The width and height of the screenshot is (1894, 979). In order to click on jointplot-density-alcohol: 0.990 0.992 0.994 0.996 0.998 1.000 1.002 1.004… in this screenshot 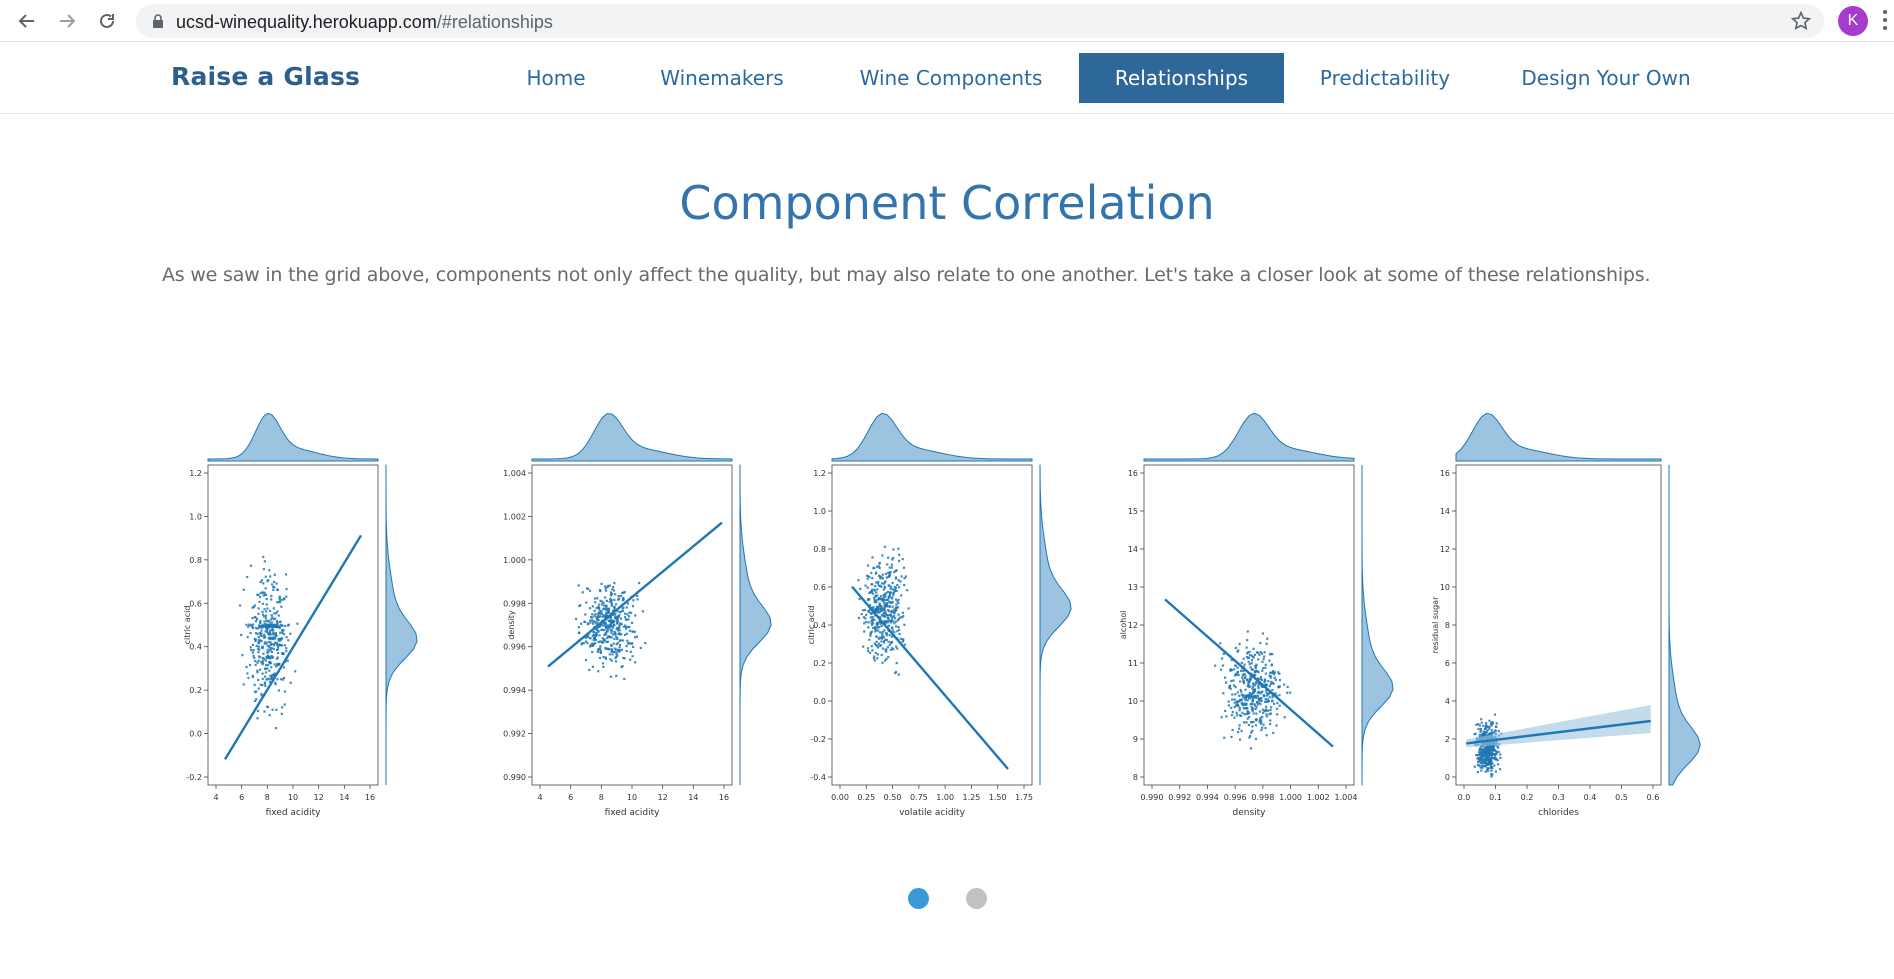, I will do `click(1266, 615)`.